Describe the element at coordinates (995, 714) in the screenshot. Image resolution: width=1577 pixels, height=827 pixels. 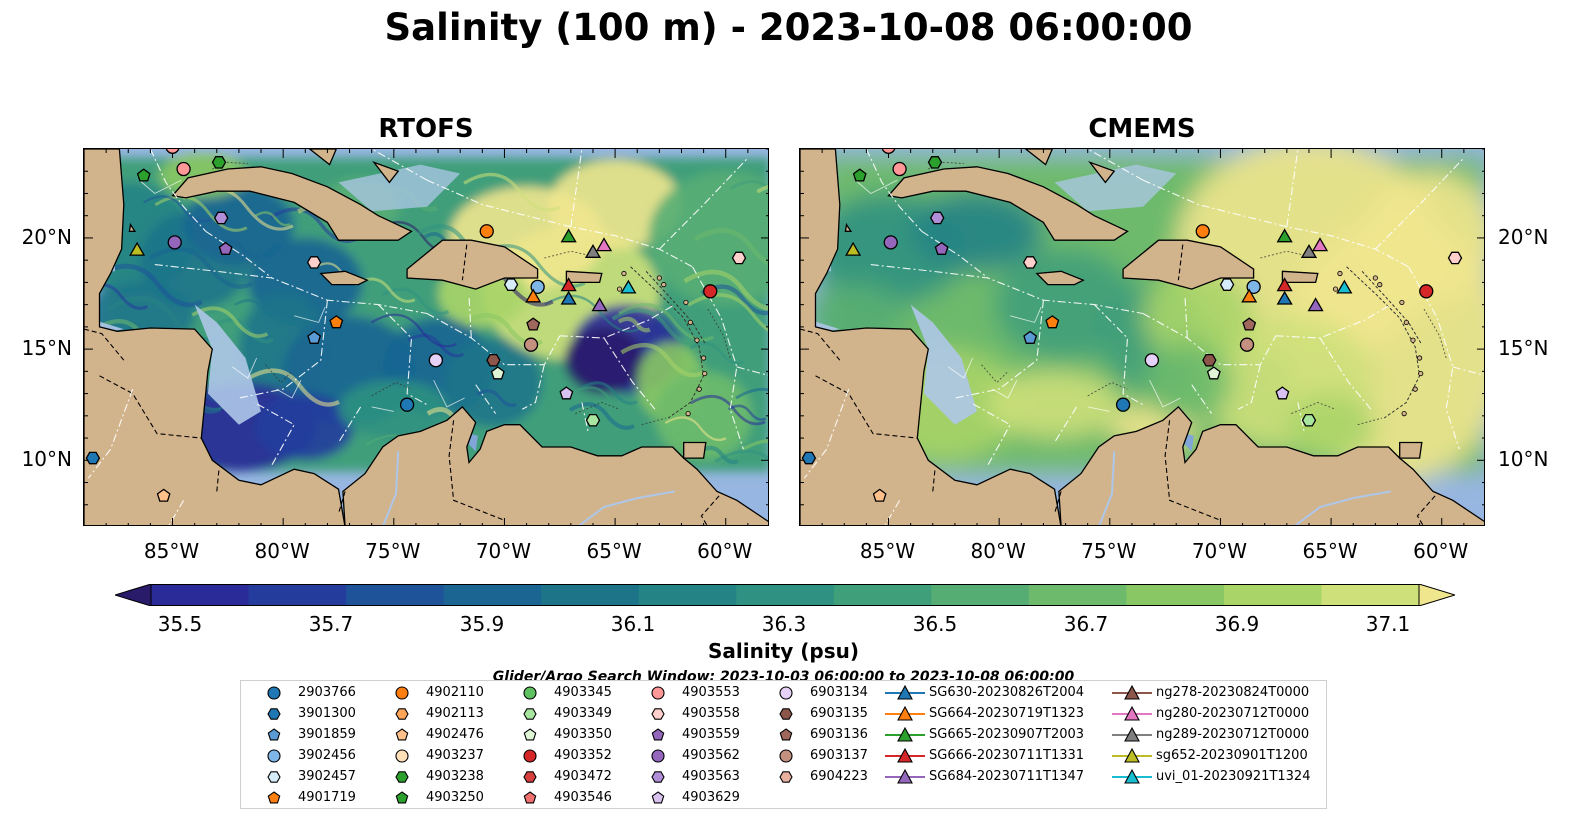
I see `legend-item: SG664-20230719T1323` at that location.